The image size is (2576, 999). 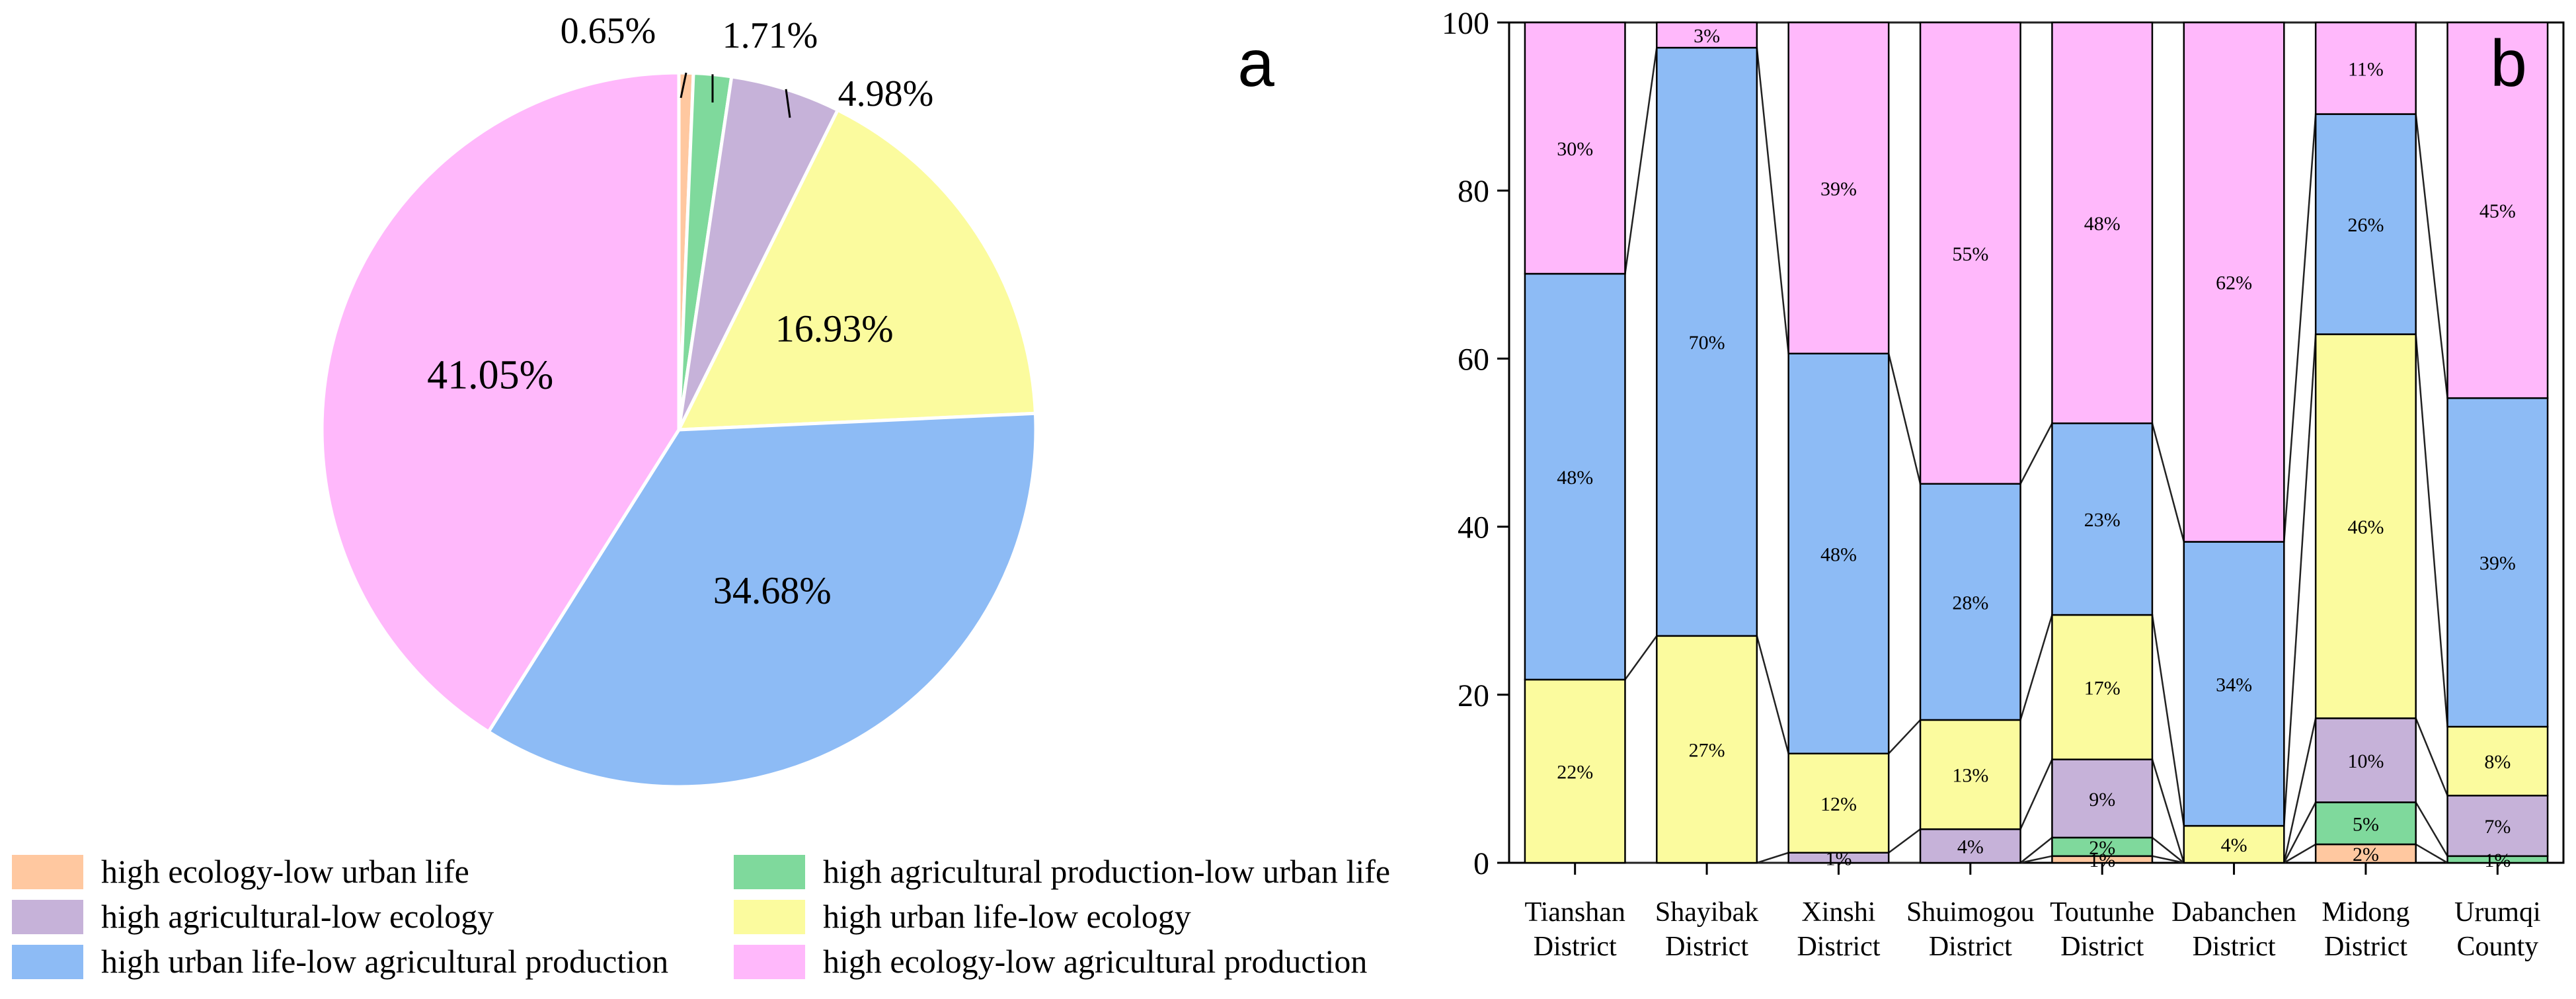 What do you see at coordinates (1465, 23) in the screenshot?
I see `y-tick-label: 100` at bounding box center [1465, 23].